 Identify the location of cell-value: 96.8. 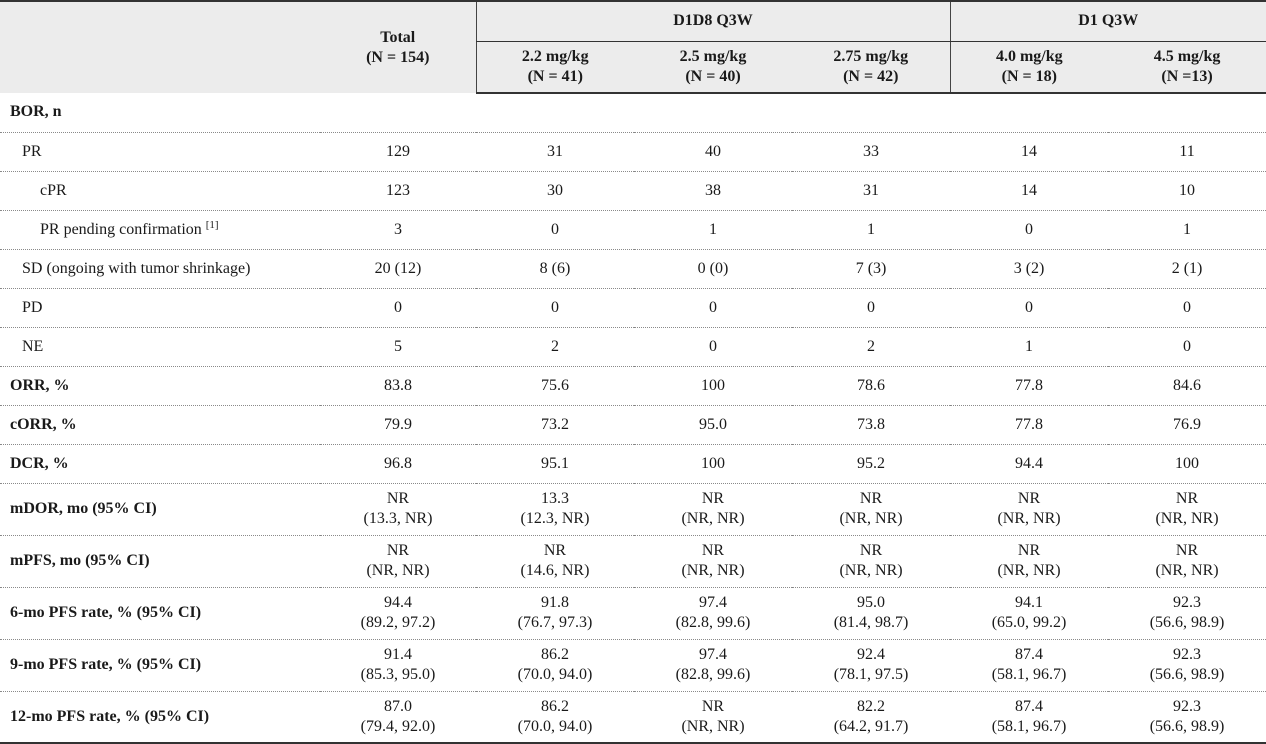
(398, 463).